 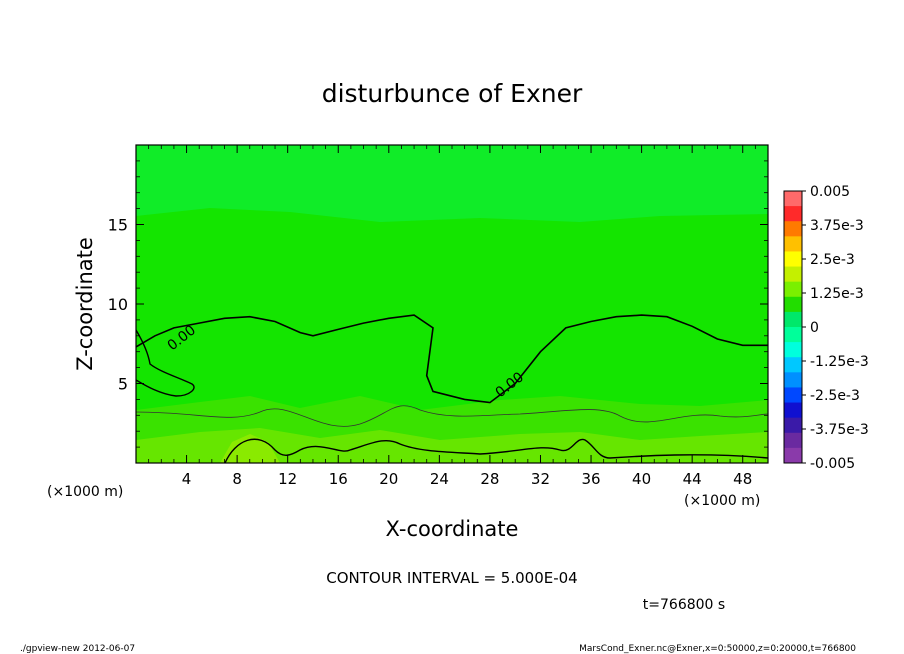 I want to click on field-band-upper, so click(x=452, y=183).